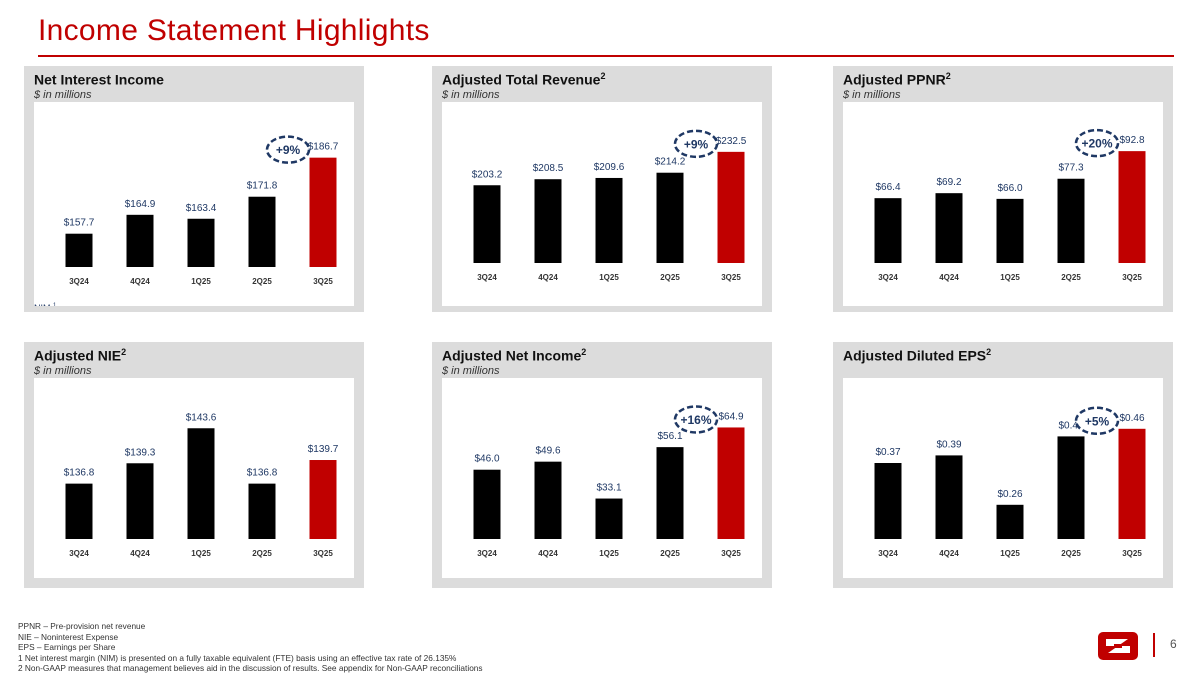 This screenshot has width=1200, height=675. I want to click on nim-value: 3.50%, so click(323, 305).